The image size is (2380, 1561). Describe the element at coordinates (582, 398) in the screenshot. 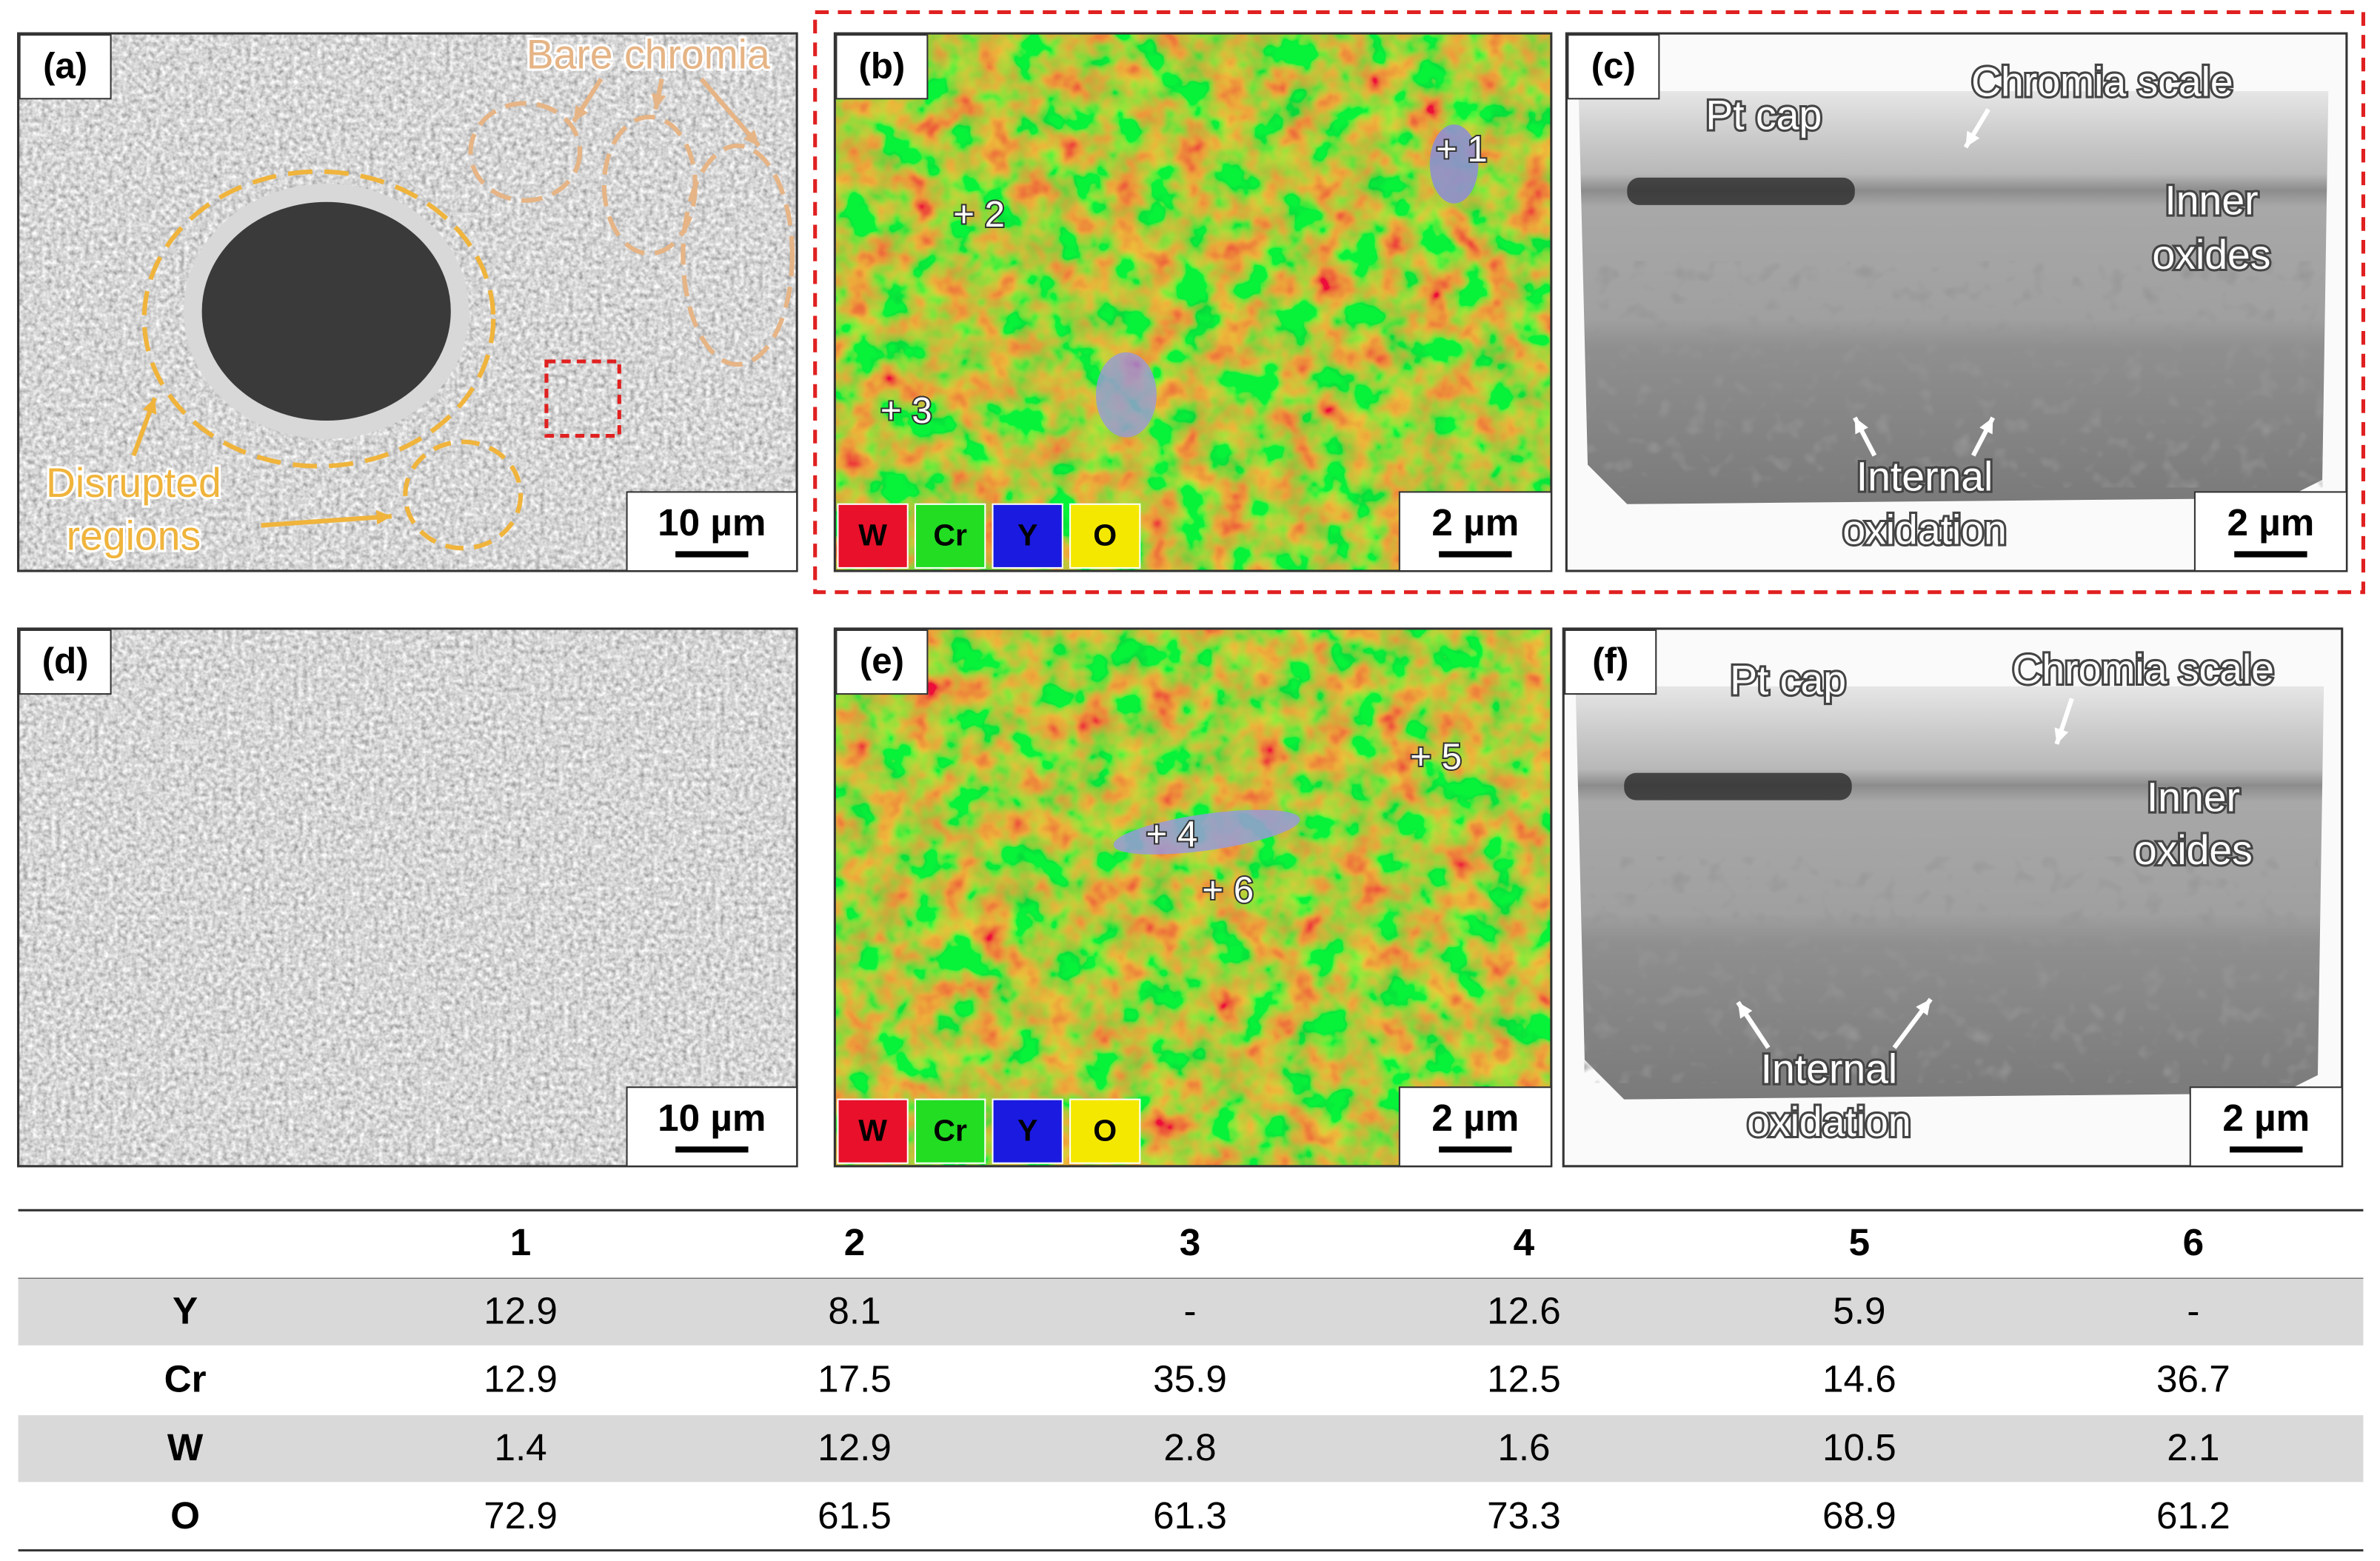

I see `region-of-interest` at that location.